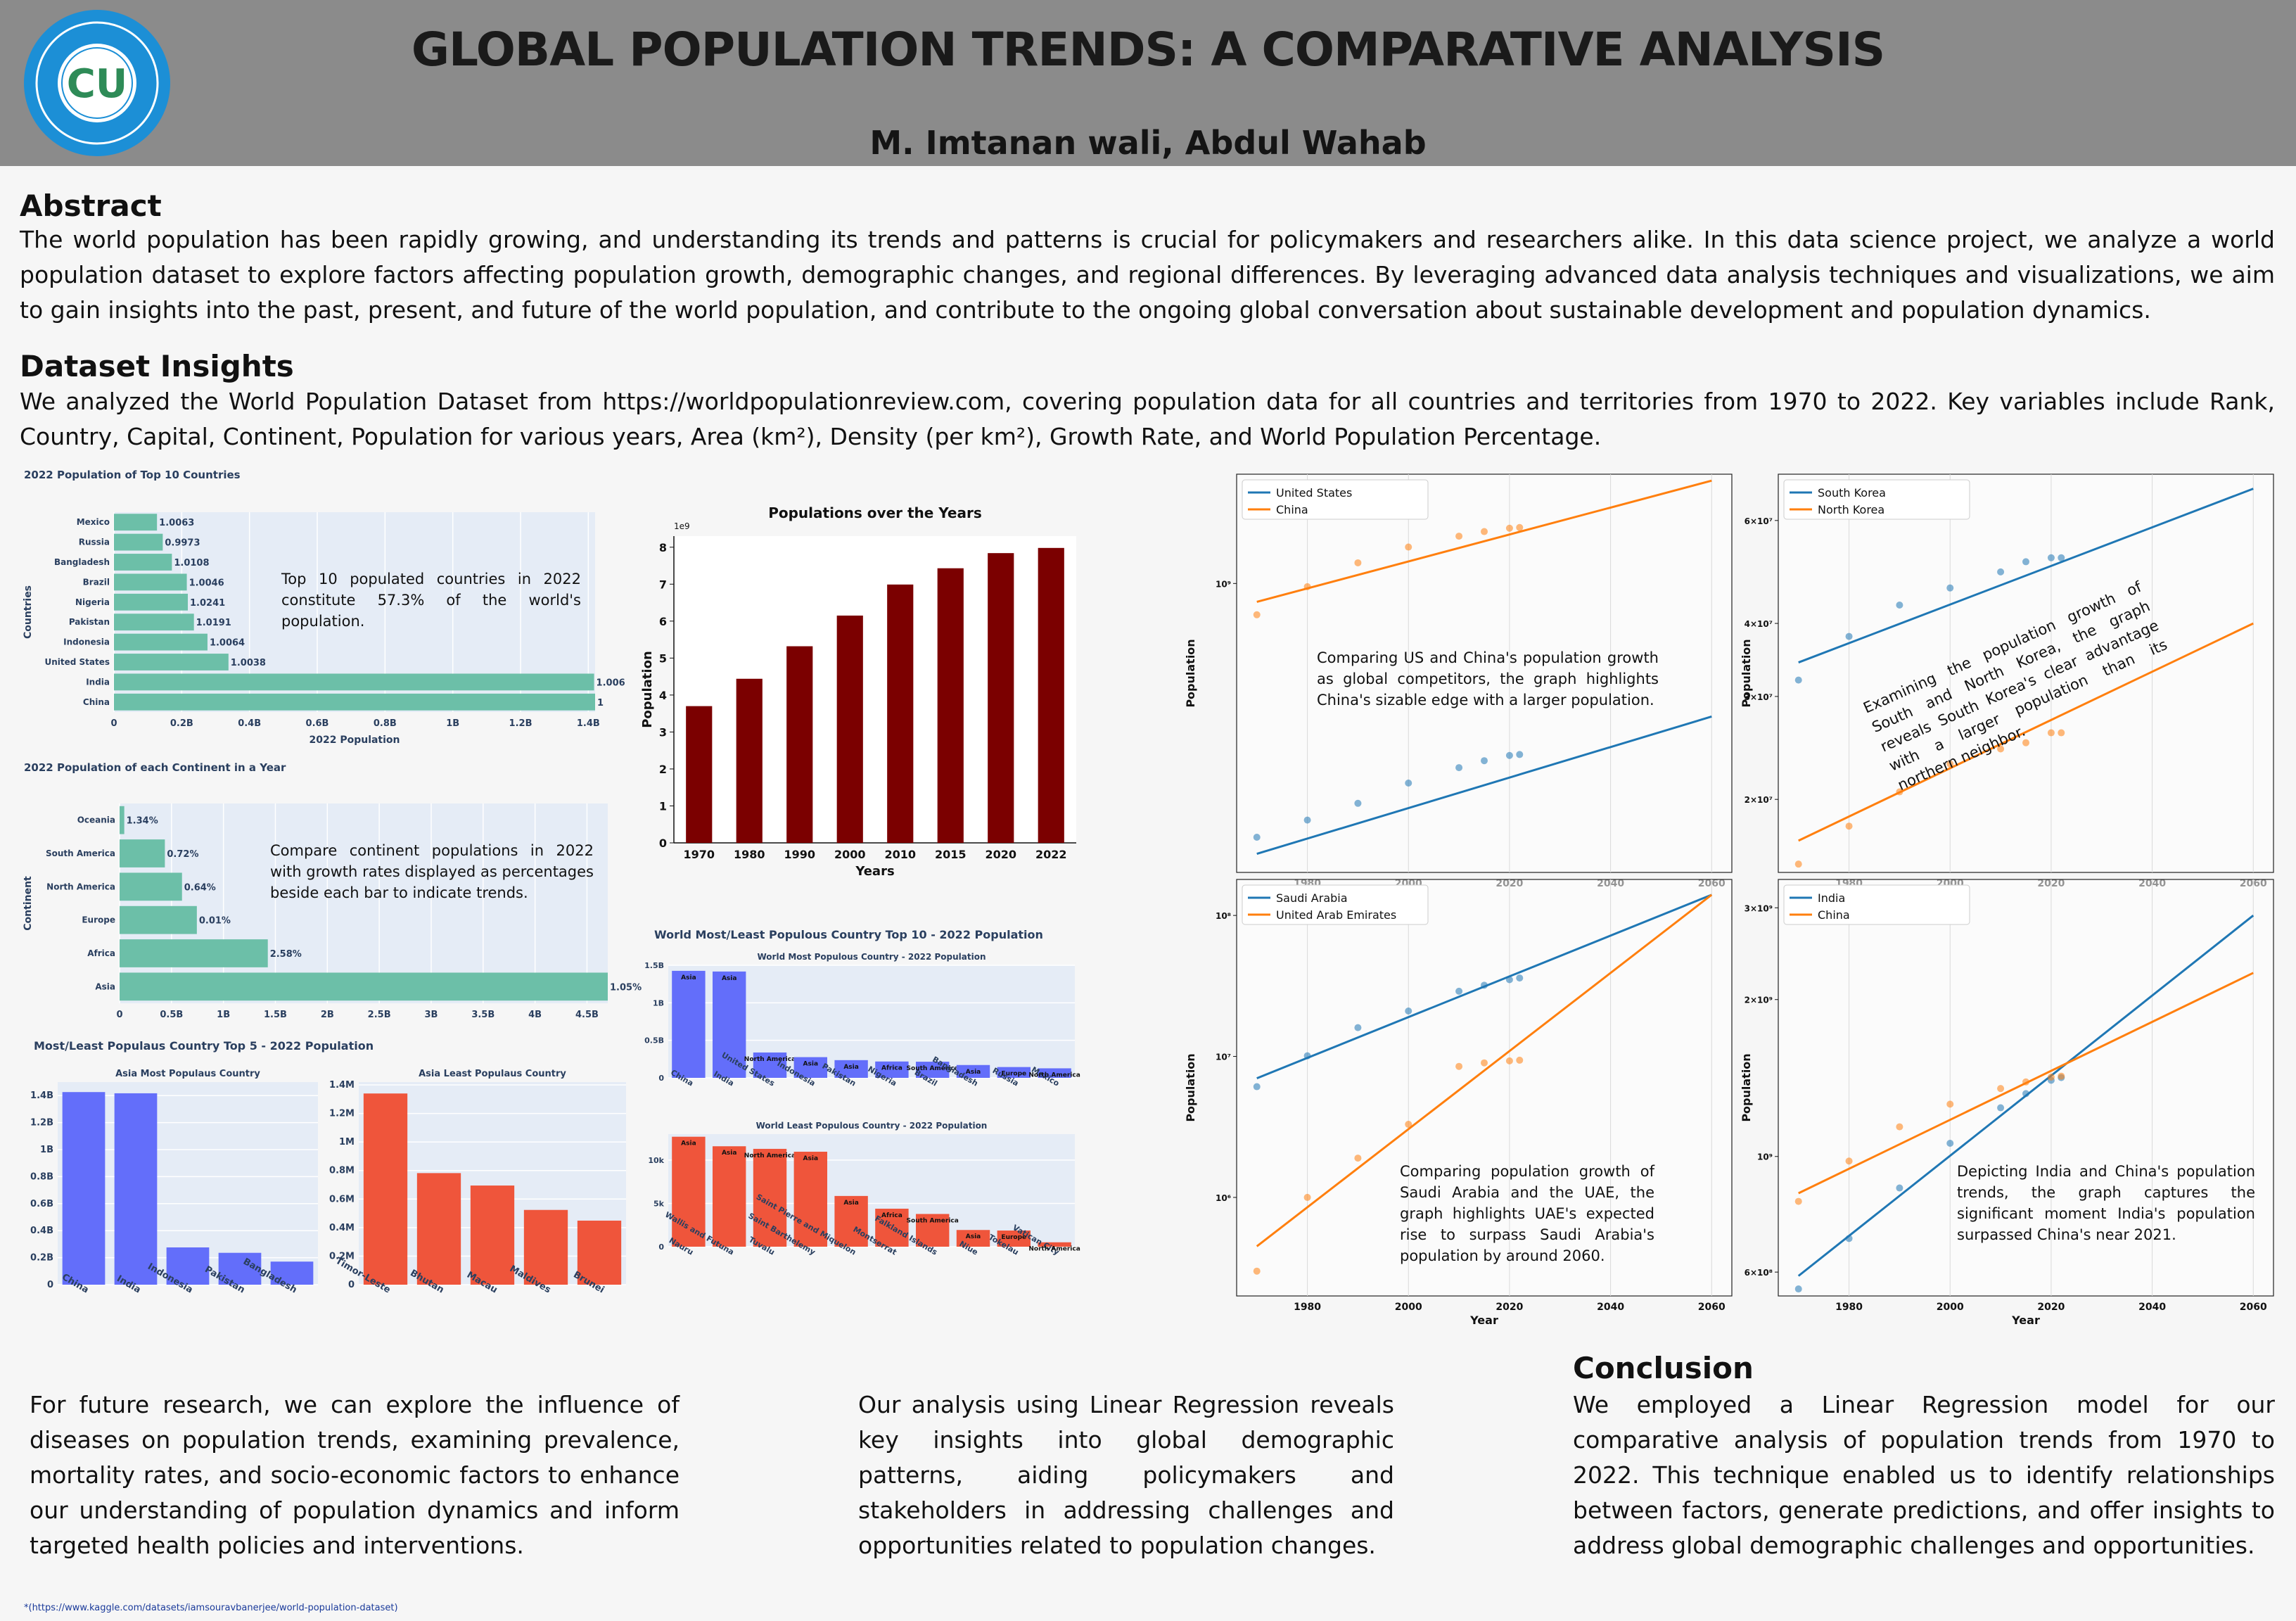  I want to click on bar-bangladesh, so click(973, 1071).